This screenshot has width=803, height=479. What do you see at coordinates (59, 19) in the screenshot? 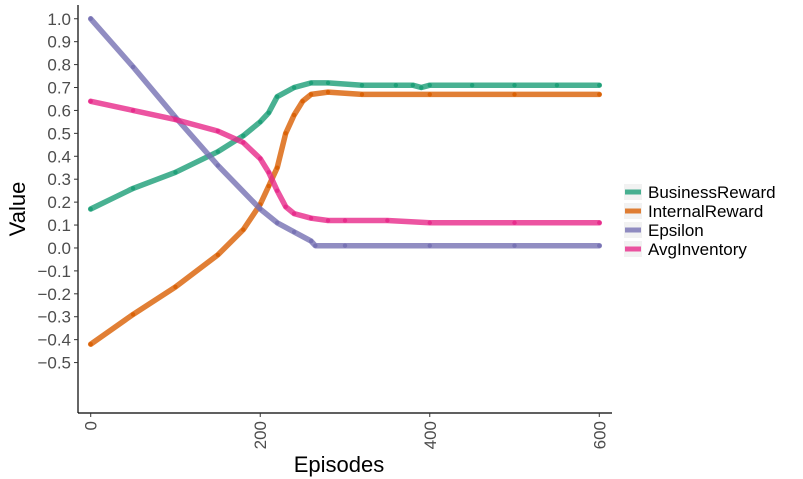
I see `y-tick-label: 1.0` at bounding box center [59, 19].